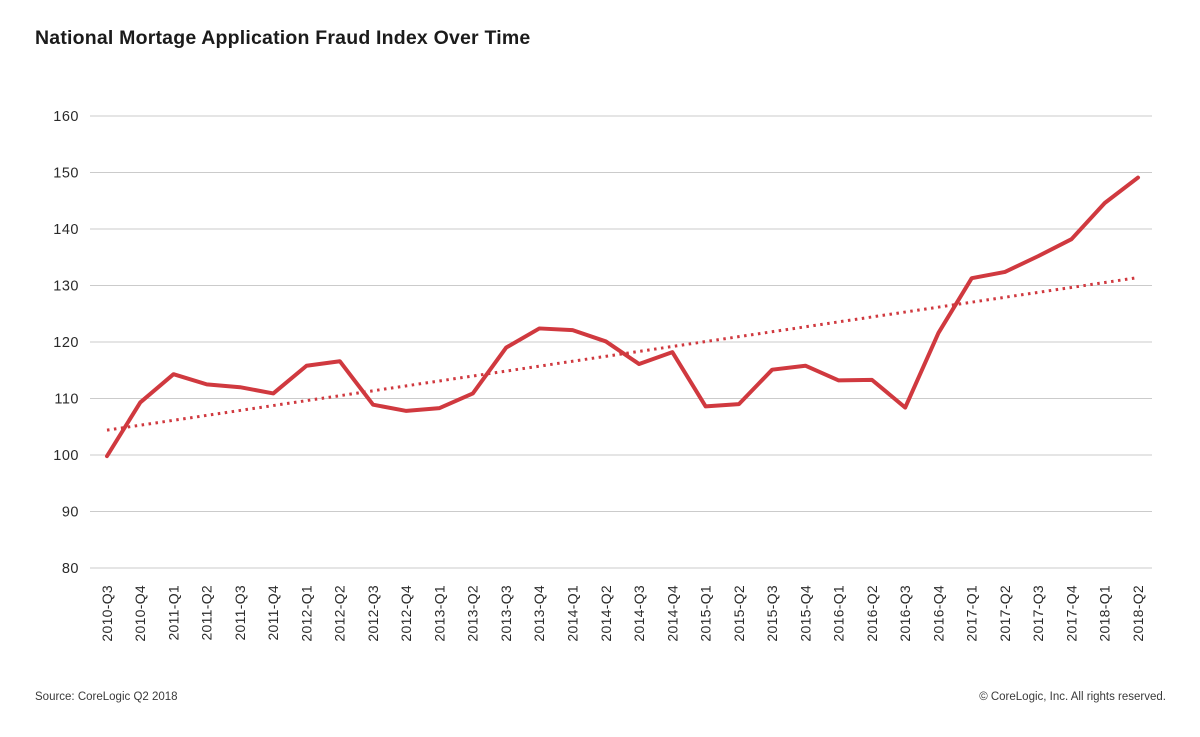 This screenshot has height=737, width=1200. What do you see at coordinates (406, 613) in the screenshot?
I see `x-tick-label: 2012-Q4` at bounding box center [406, 613].